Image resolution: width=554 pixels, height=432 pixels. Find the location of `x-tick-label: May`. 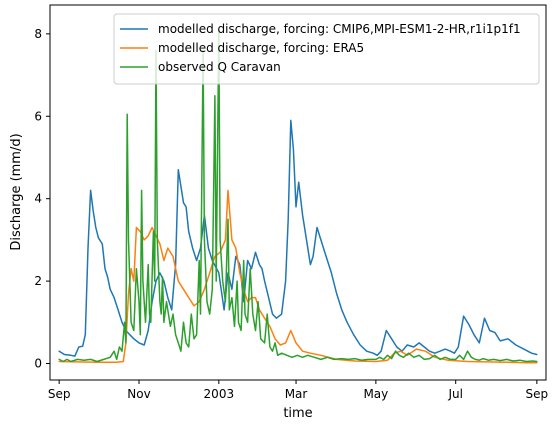

x-tick-label: May is located at coordinates (375, 394).